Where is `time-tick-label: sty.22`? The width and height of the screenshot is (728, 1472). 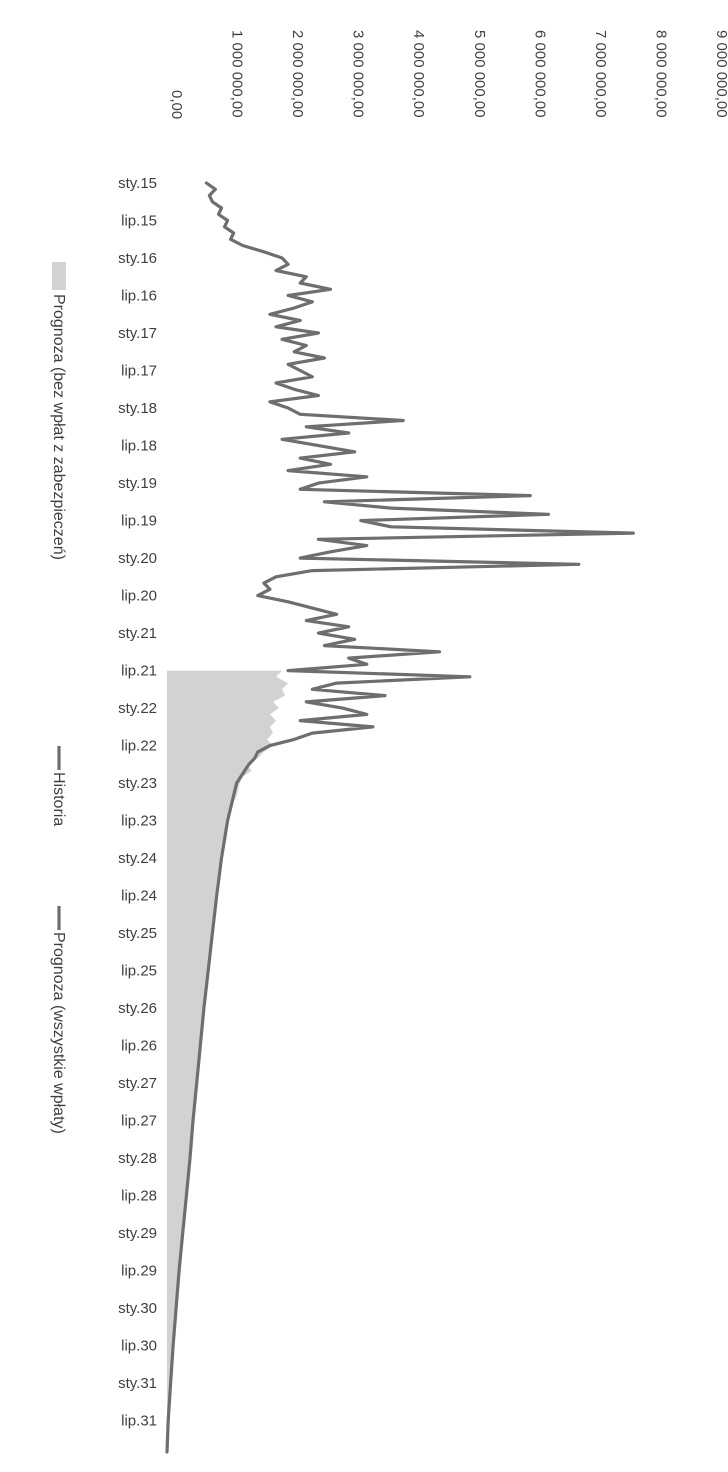 time-tick-label: sty.22 is located at coordinates (137, 708).